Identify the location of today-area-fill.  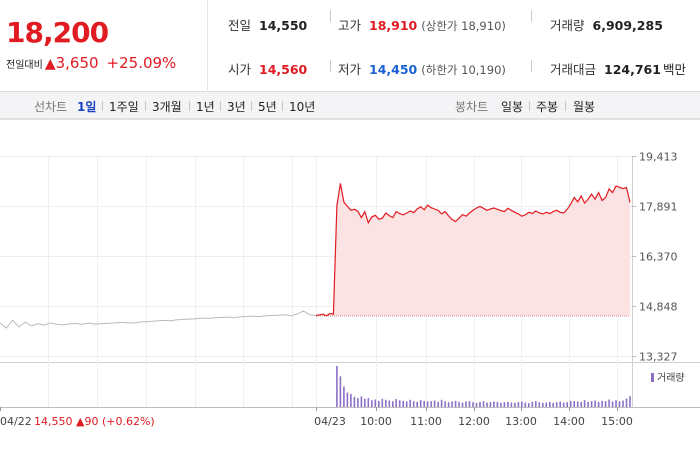
(473, 249).